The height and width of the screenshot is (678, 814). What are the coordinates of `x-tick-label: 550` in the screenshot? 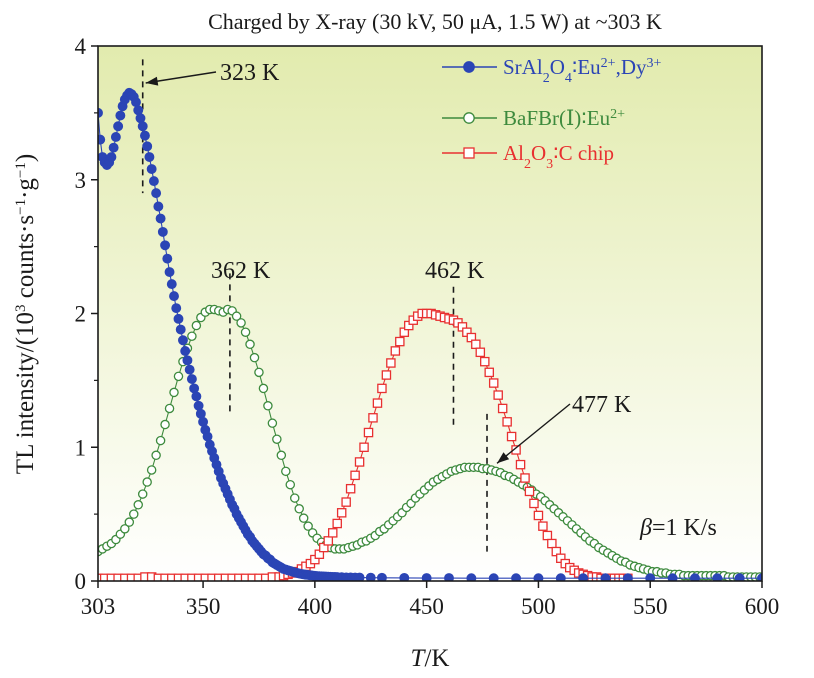 It's located at (650, 606).